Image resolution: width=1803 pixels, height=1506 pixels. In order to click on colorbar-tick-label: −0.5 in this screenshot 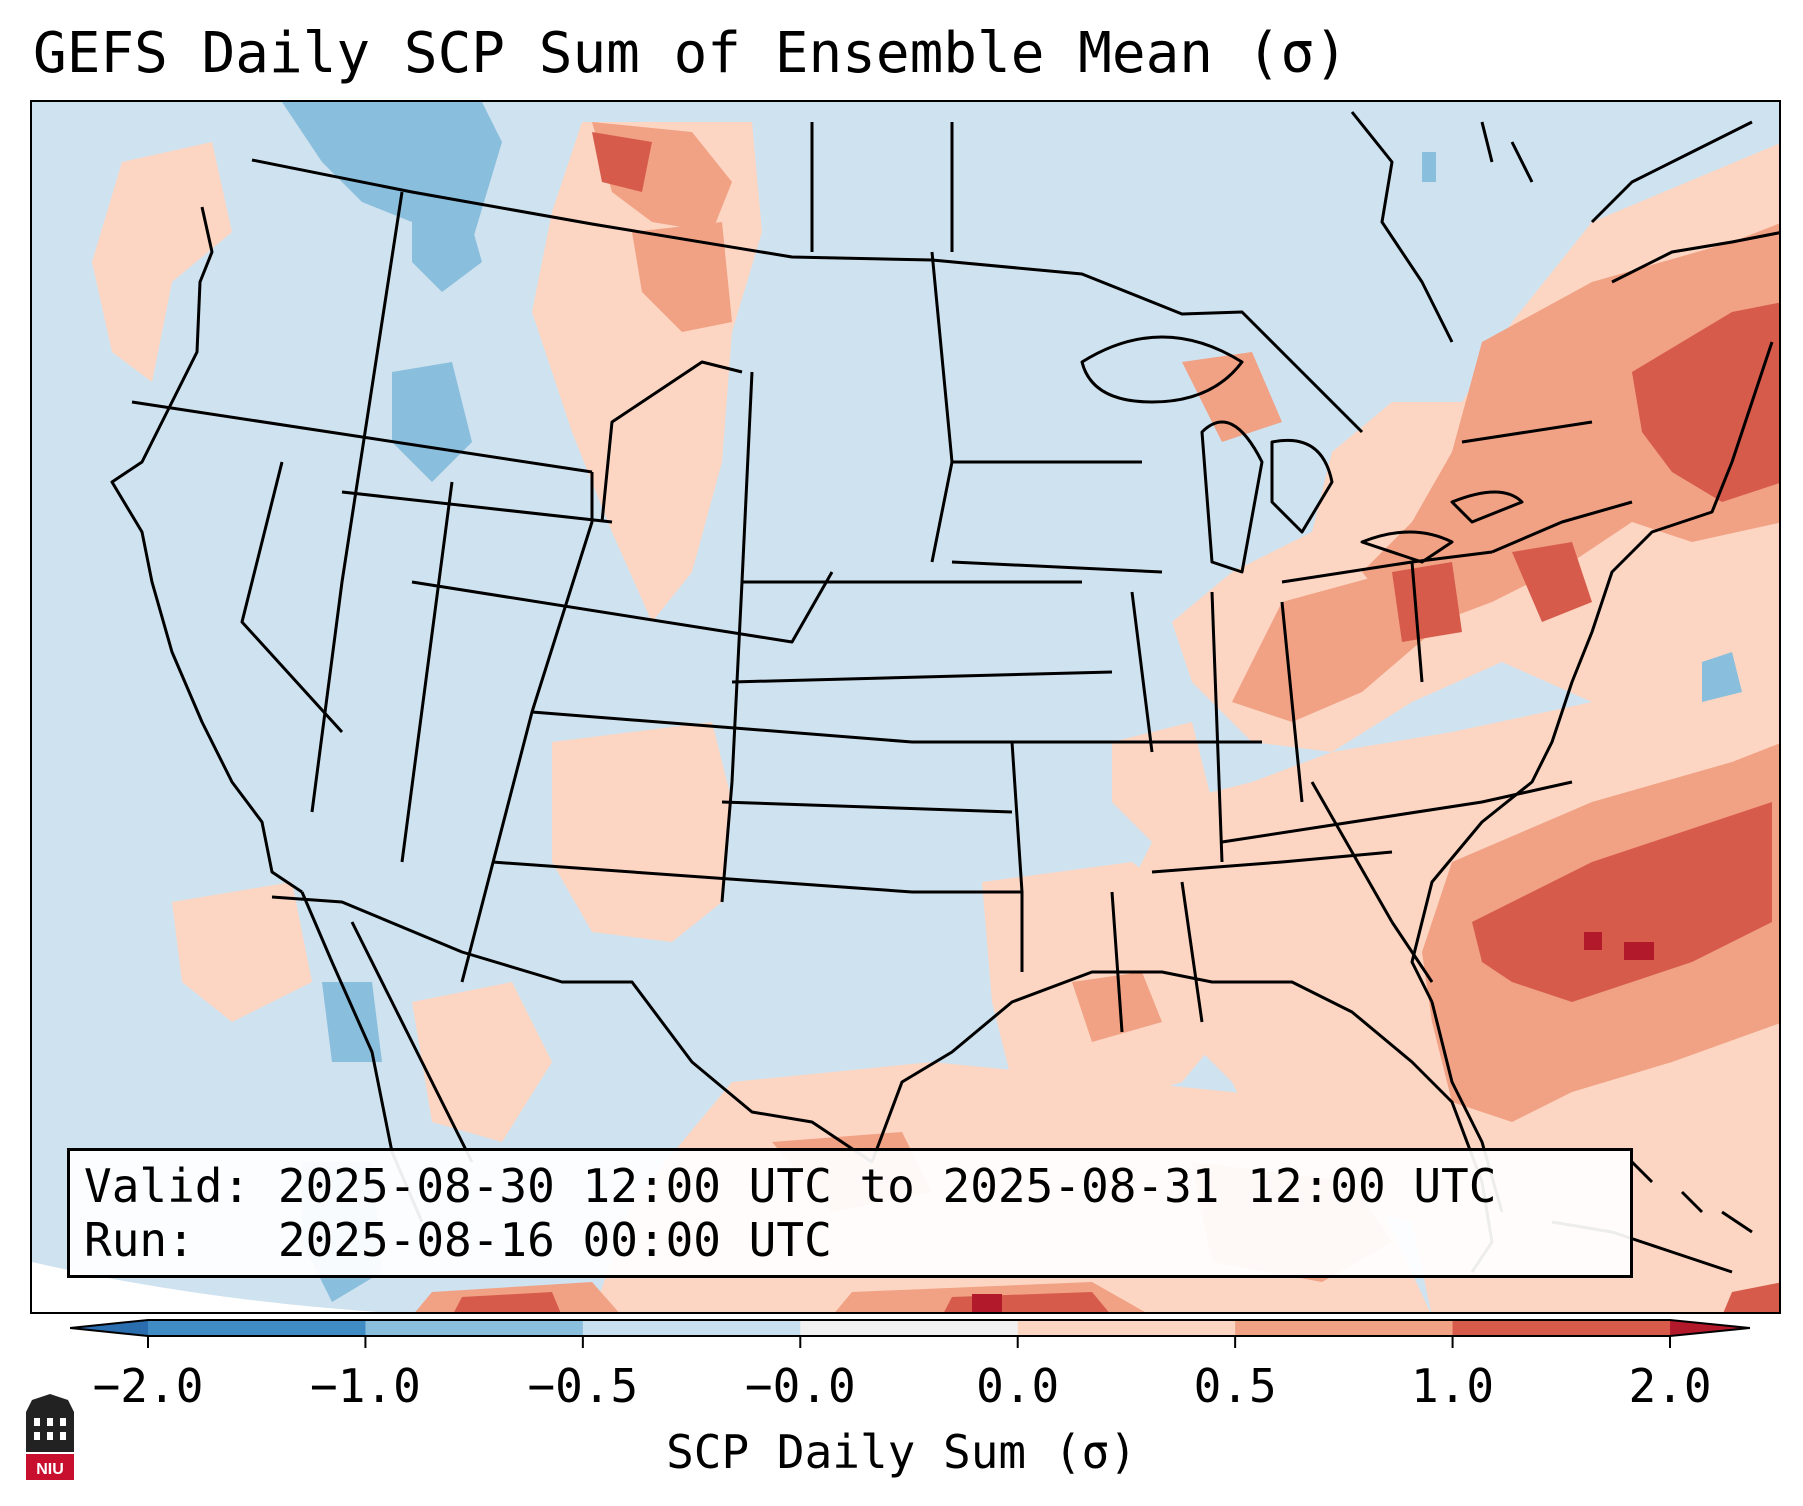, I will do `click(583, 1386)`.